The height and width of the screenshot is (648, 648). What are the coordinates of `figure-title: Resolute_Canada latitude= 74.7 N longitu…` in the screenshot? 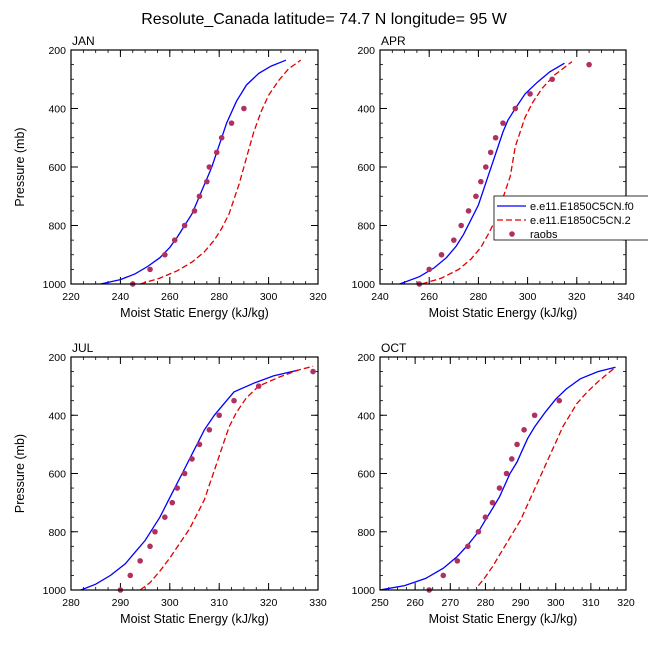 It's located at (324, 19).